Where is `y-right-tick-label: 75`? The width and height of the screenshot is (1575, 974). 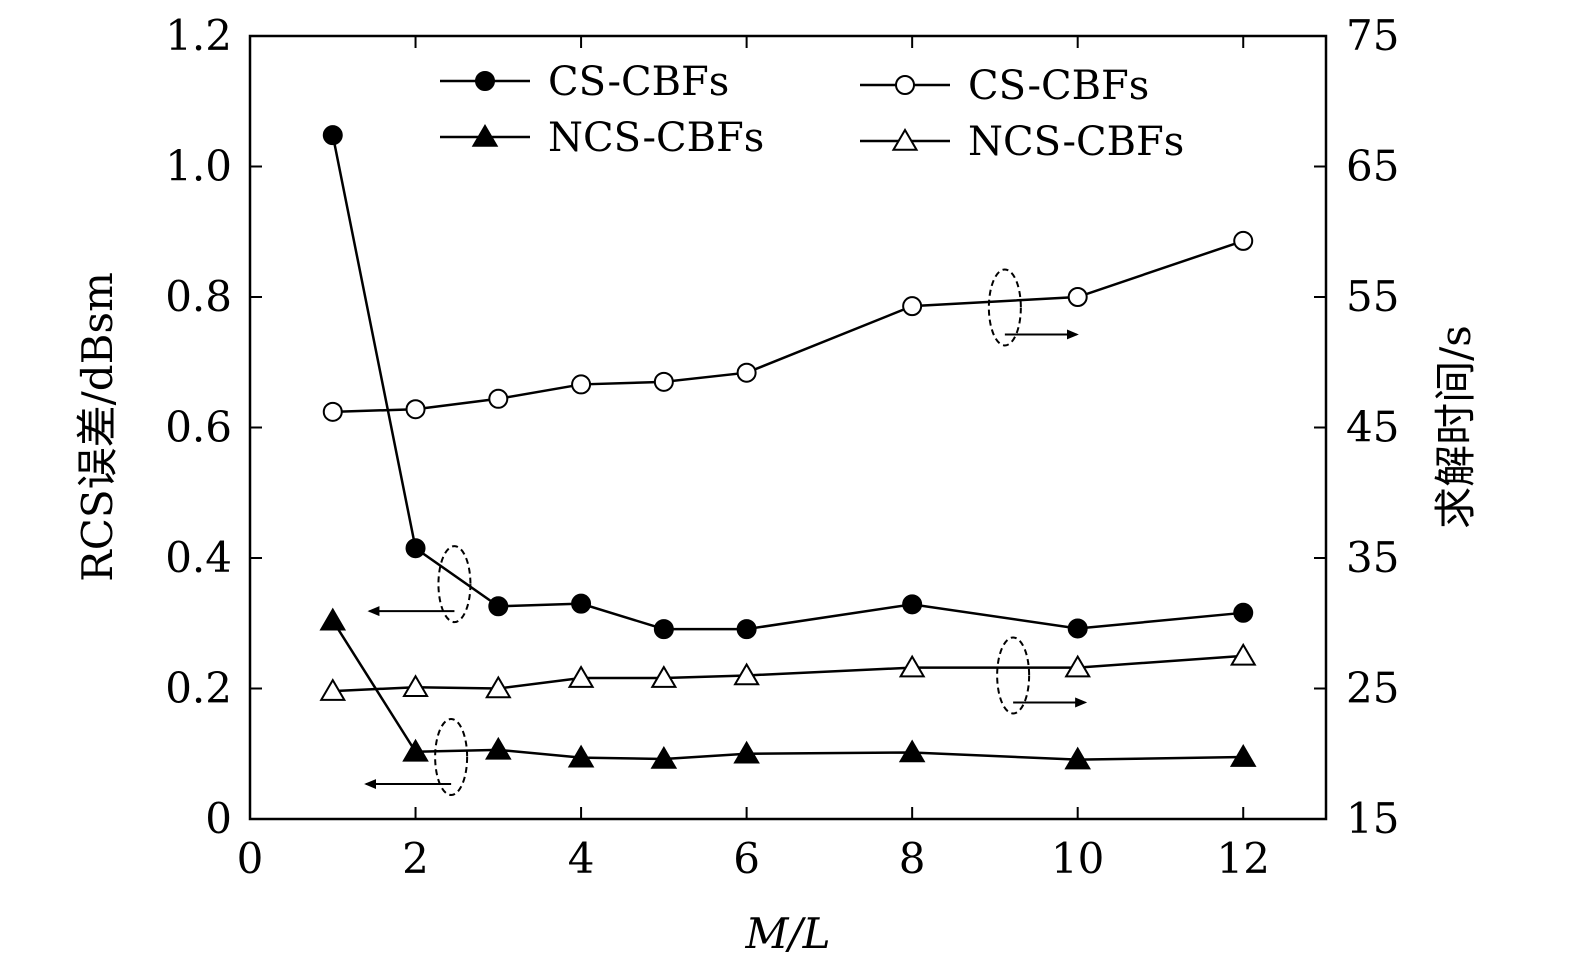
y-right-tick-label: 75 is located at coordinates (1372, 35).